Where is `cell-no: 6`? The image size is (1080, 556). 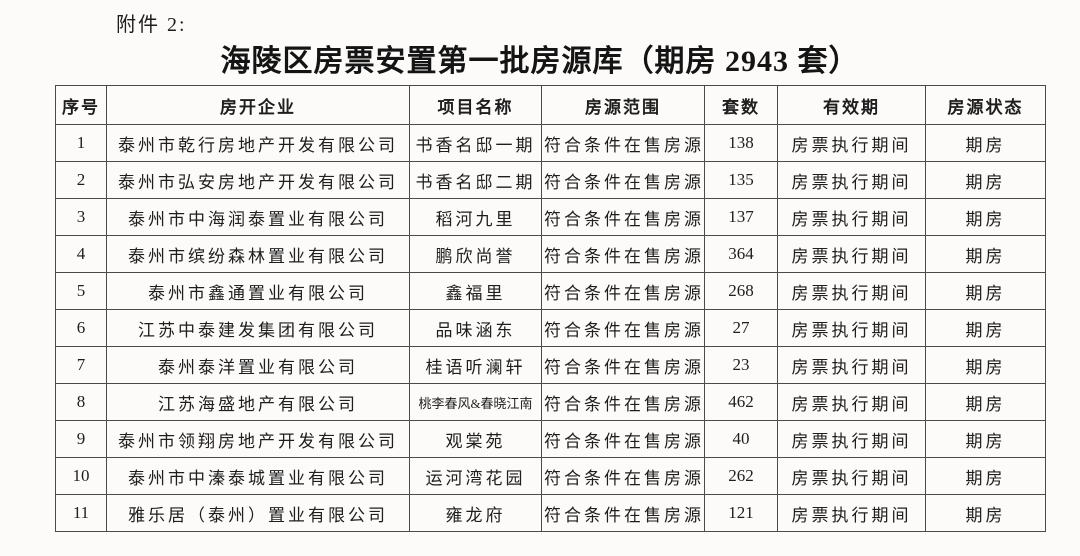 cell-no: 6 is located at coordinates (81, 328).